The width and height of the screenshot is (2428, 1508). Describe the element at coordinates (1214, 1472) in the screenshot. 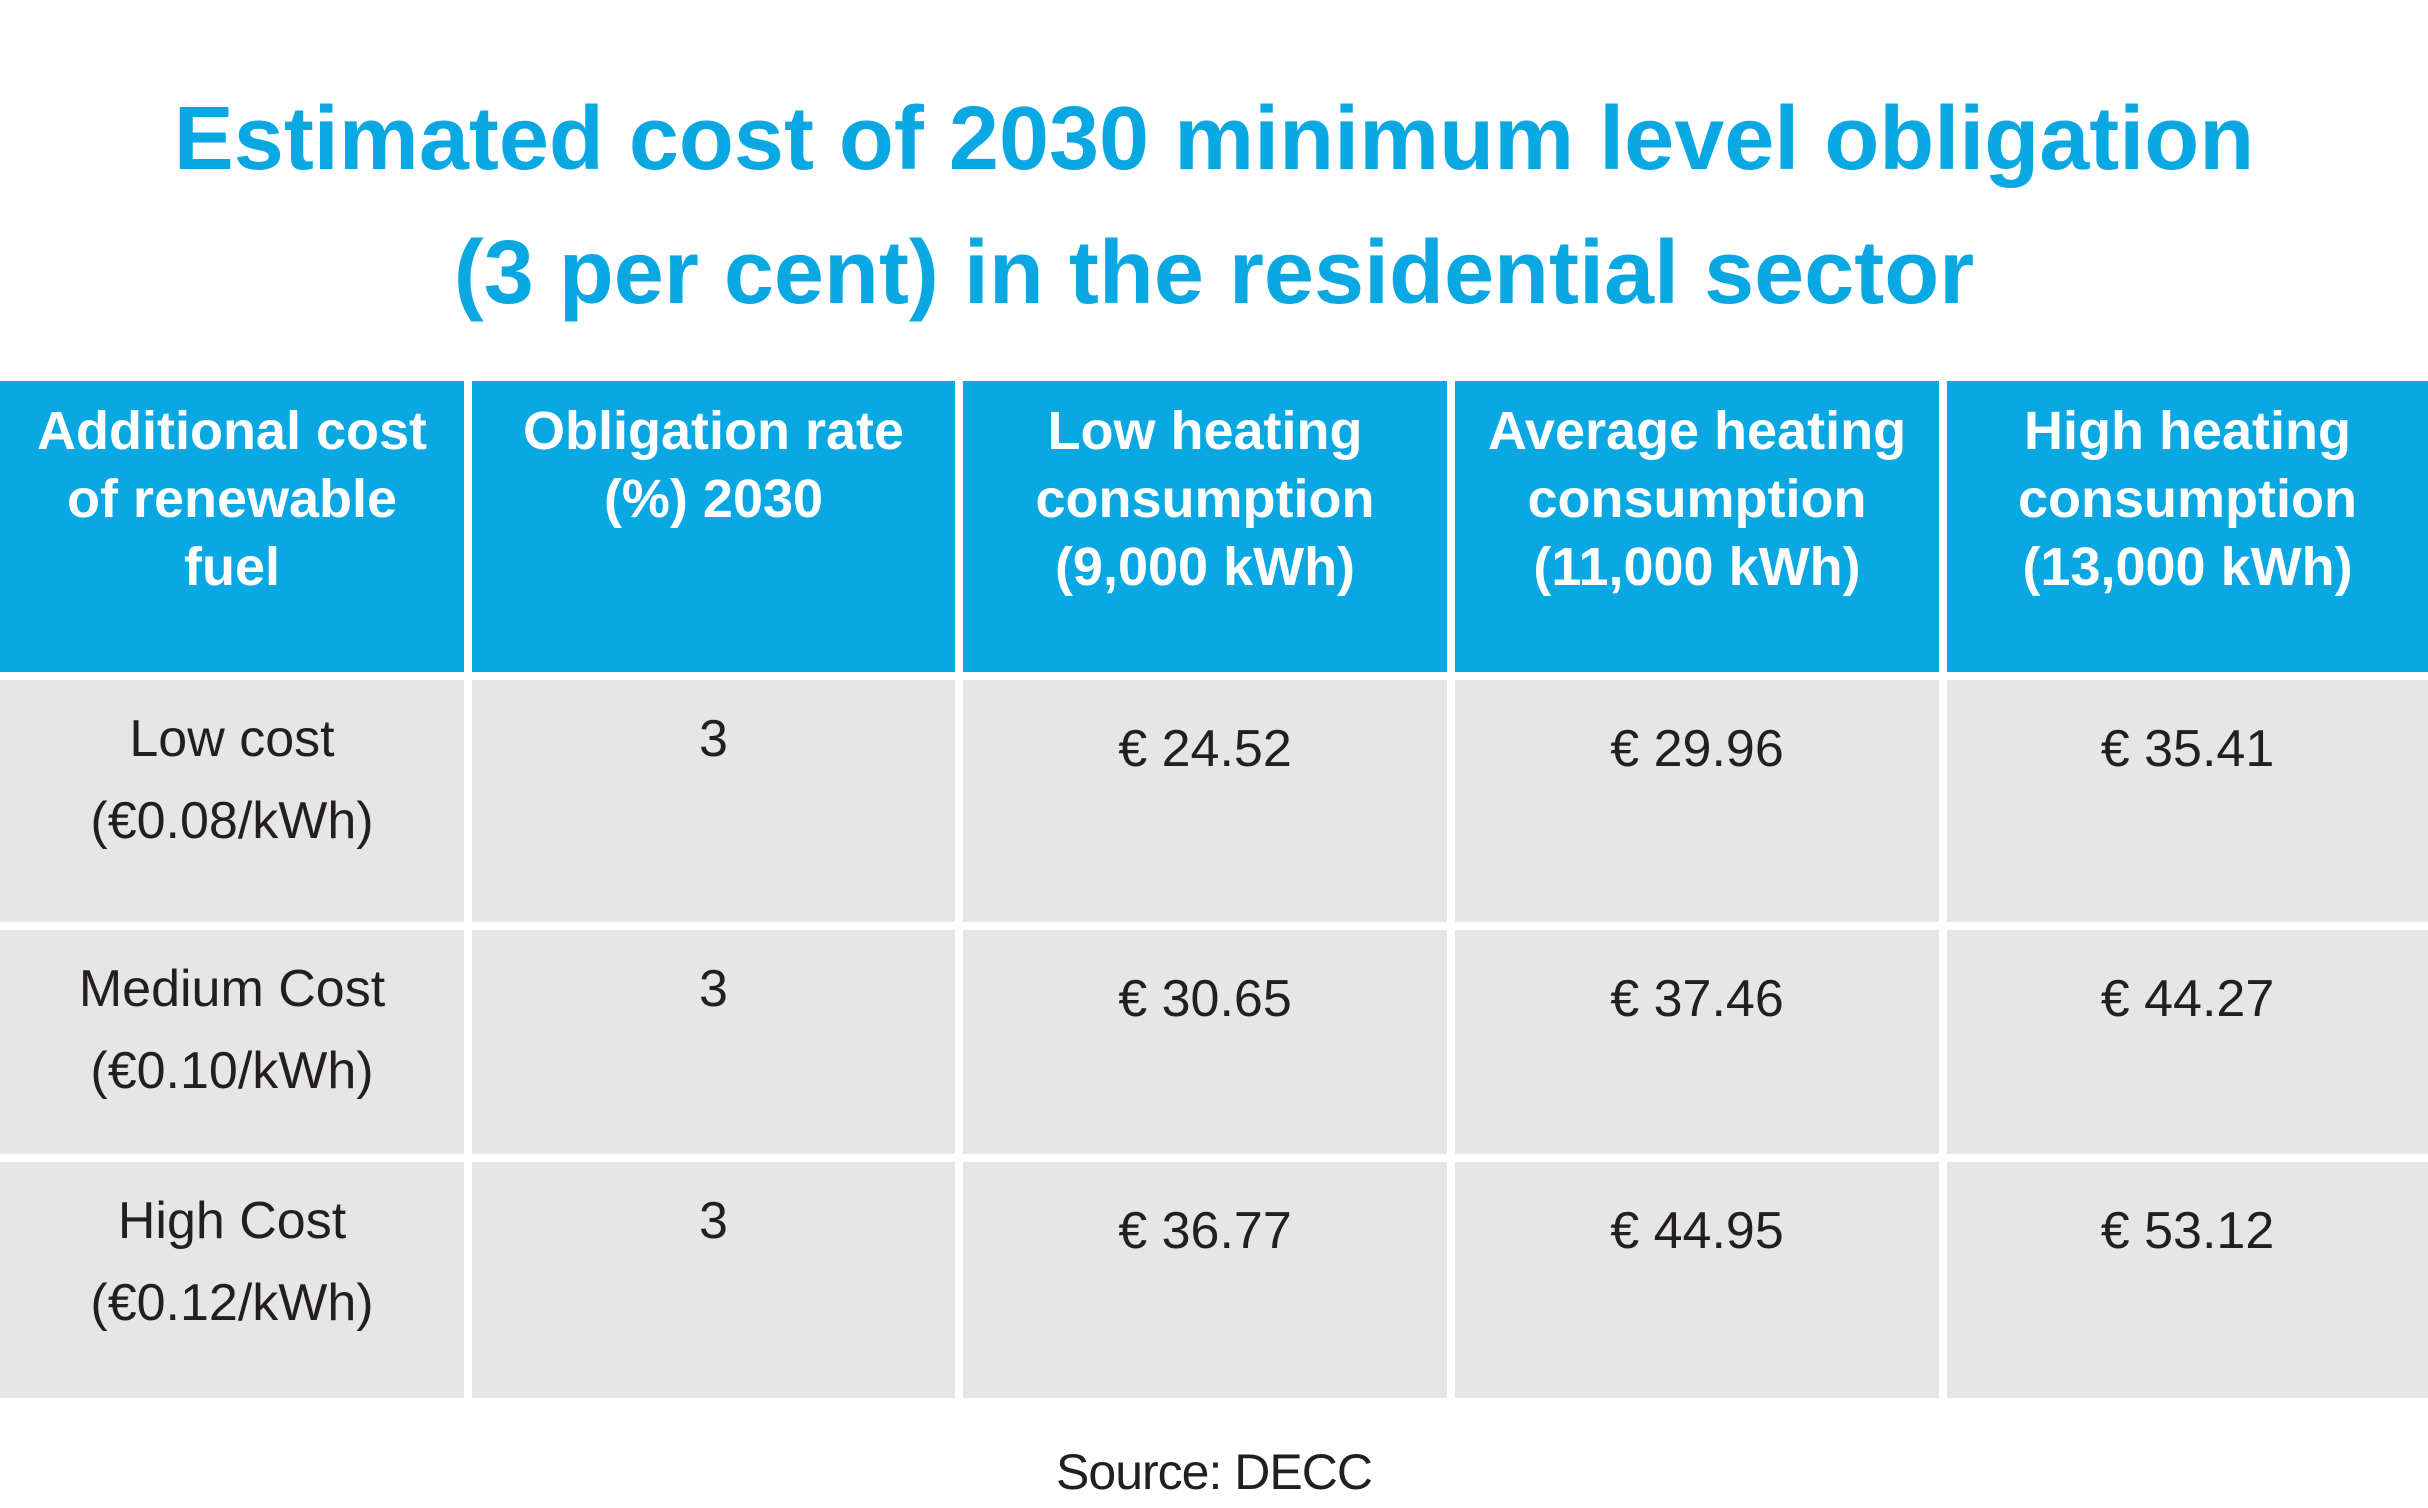

I see `source-note: Source: DECC` at that location.